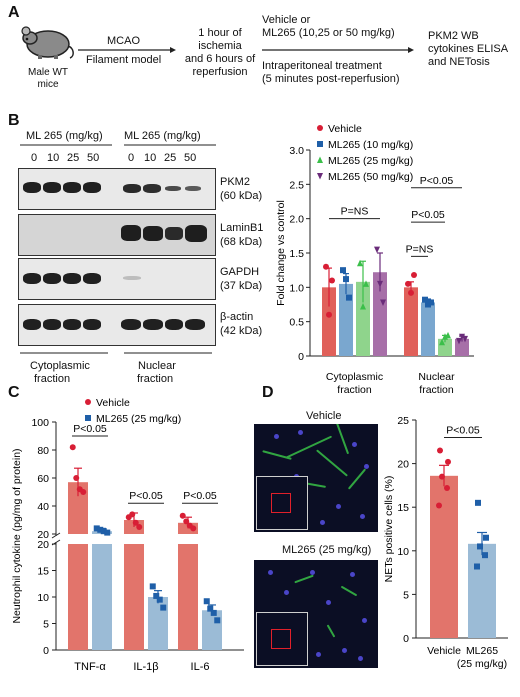 Image resolution: width=520 pixels, height=697 pixels. What do you see at coordinates (241, 331) in the screenshot?
I see `blot-size-beta-actin: (42 kDa)` at bounding box center [241, 331].